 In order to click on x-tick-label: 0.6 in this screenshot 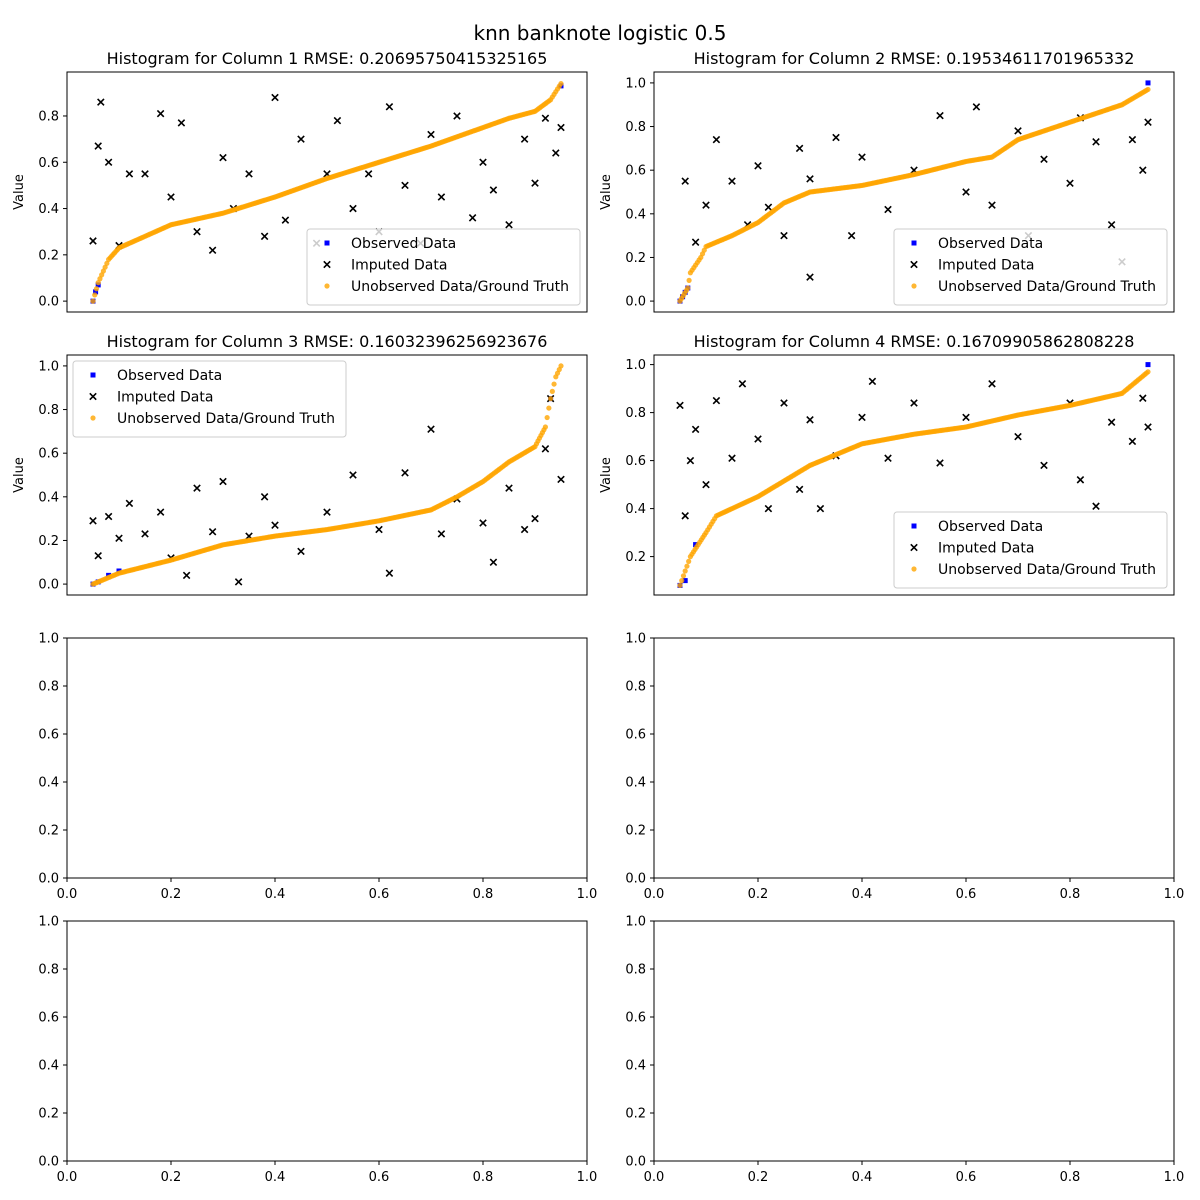, I will do `click(379, 894)`.